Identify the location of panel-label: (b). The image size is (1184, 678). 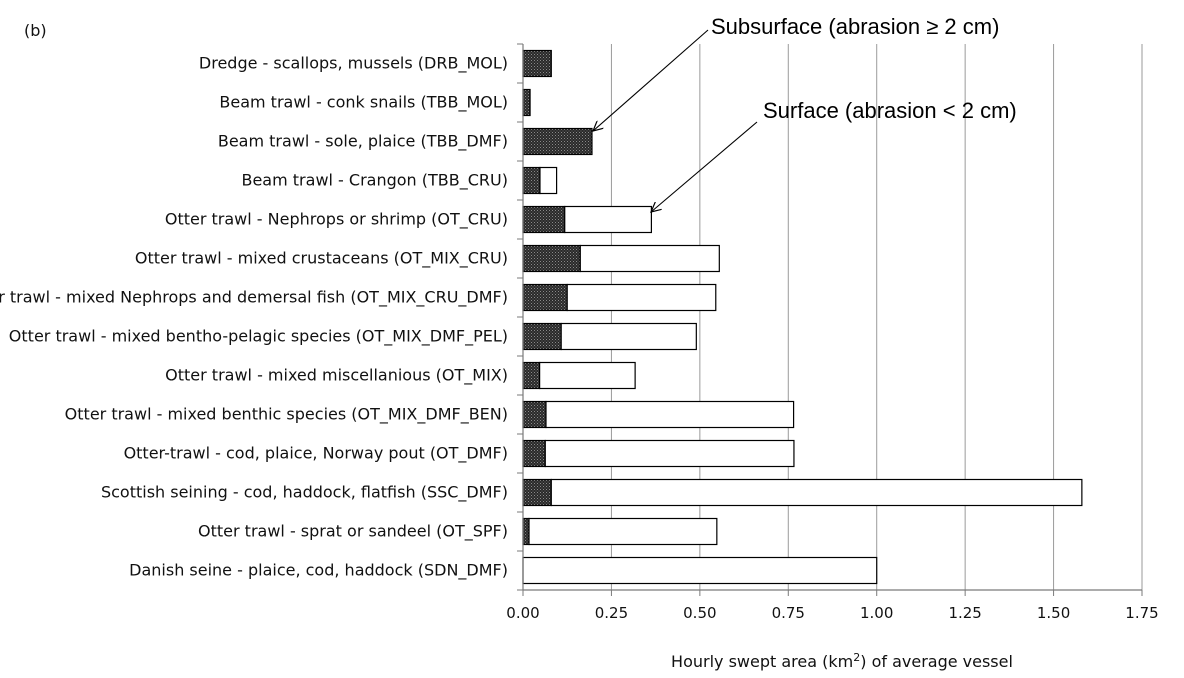
(35, 30).